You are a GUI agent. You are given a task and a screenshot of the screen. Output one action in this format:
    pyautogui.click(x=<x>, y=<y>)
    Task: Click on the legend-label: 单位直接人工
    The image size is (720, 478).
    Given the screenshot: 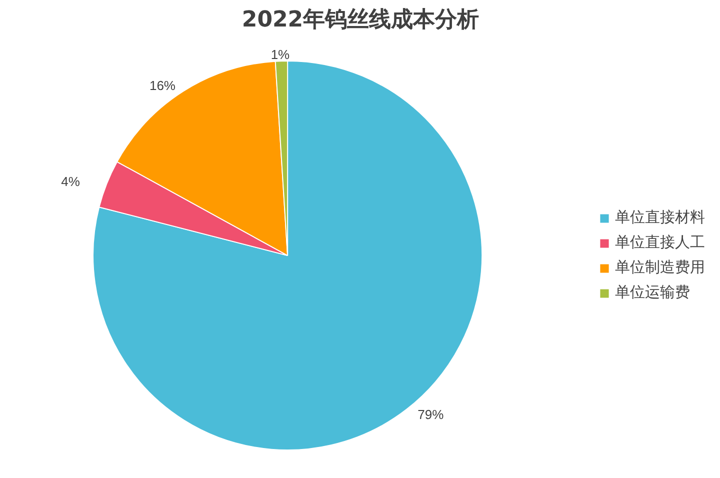 What is the action you would take?
    pyautogui.click(x=660, y=242)
    